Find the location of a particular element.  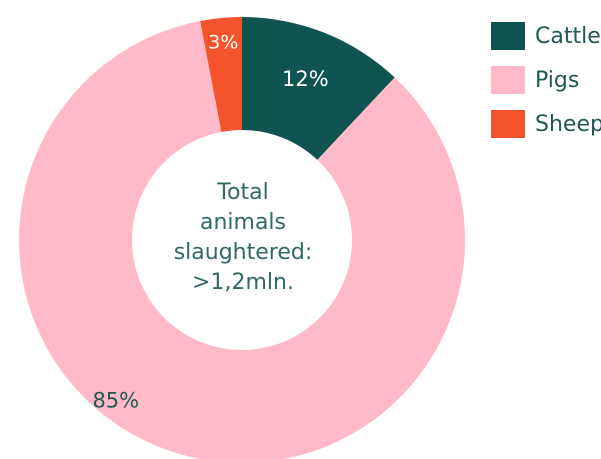

center-line-4: >1,2mln. is located at coordinates (243, 282).